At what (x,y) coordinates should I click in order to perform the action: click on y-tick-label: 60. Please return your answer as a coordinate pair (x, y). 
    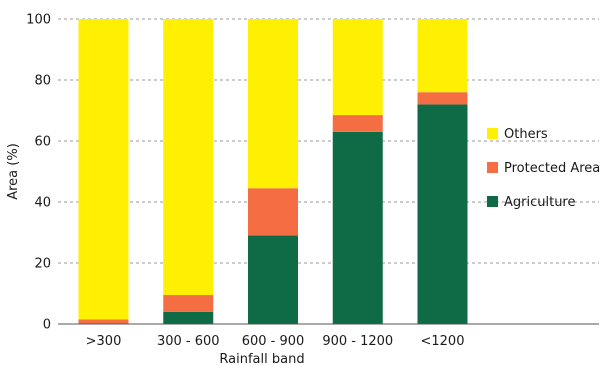
    Looking at the image, I should click on (42, 142).